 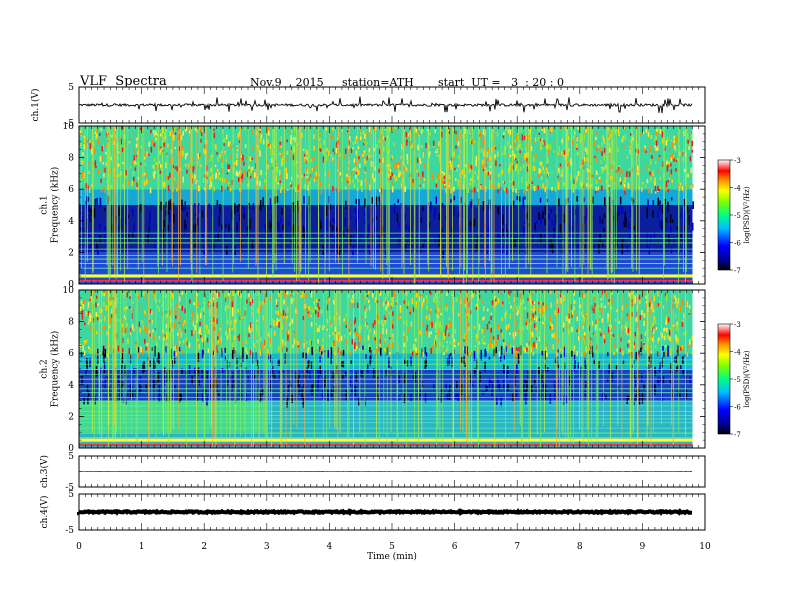 What do you see at coordinates (71, 253) in the screenshot?
I see `ch1-spectrogram-ytick-1: 2` at bounding box center [71, 253].